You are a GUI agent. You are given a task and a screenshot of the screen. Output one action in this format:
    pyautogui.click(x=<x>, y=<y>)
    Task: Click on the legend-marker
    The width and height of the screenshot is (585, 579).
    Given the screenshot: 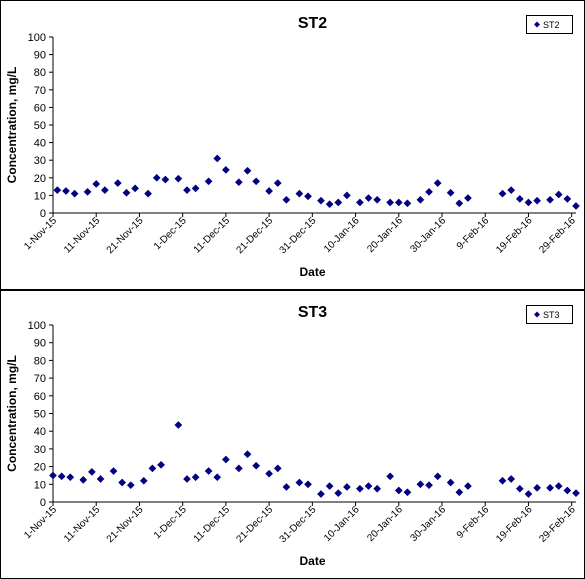 What is the action you would take?
    pyautogui.click(x=537, y=24)
    